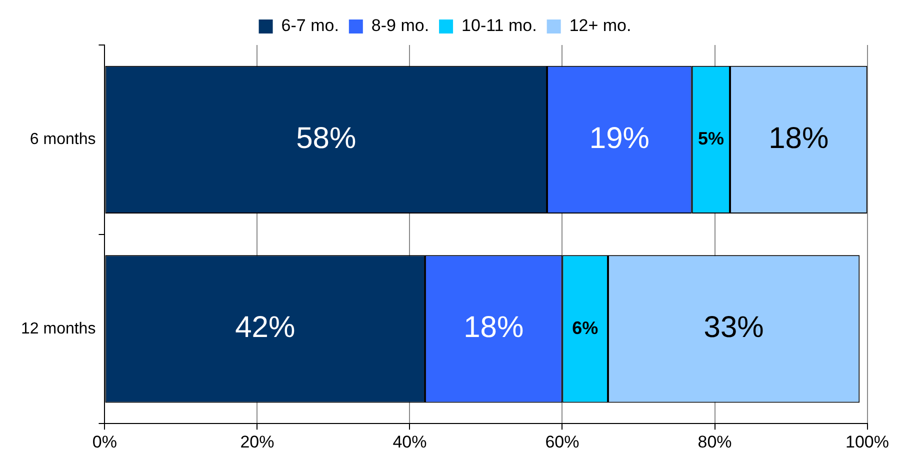  What do you see at coordinates (619, 138) in the screenshot?
I see `data-label: 19%` at bounding box center [619, 138].